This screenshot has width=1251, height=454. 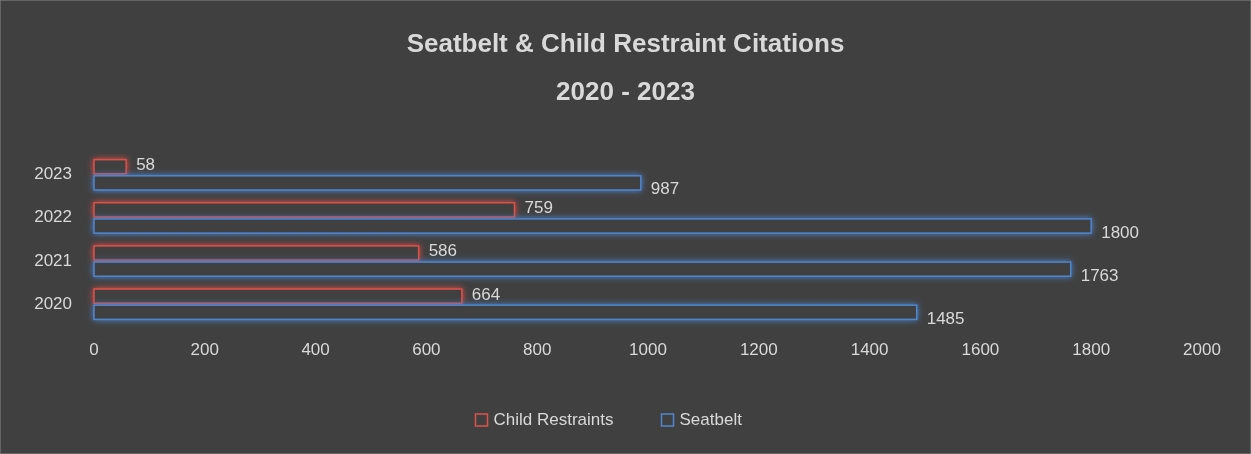 I want to click on data-label: 1485, so click(x=945, y=318).